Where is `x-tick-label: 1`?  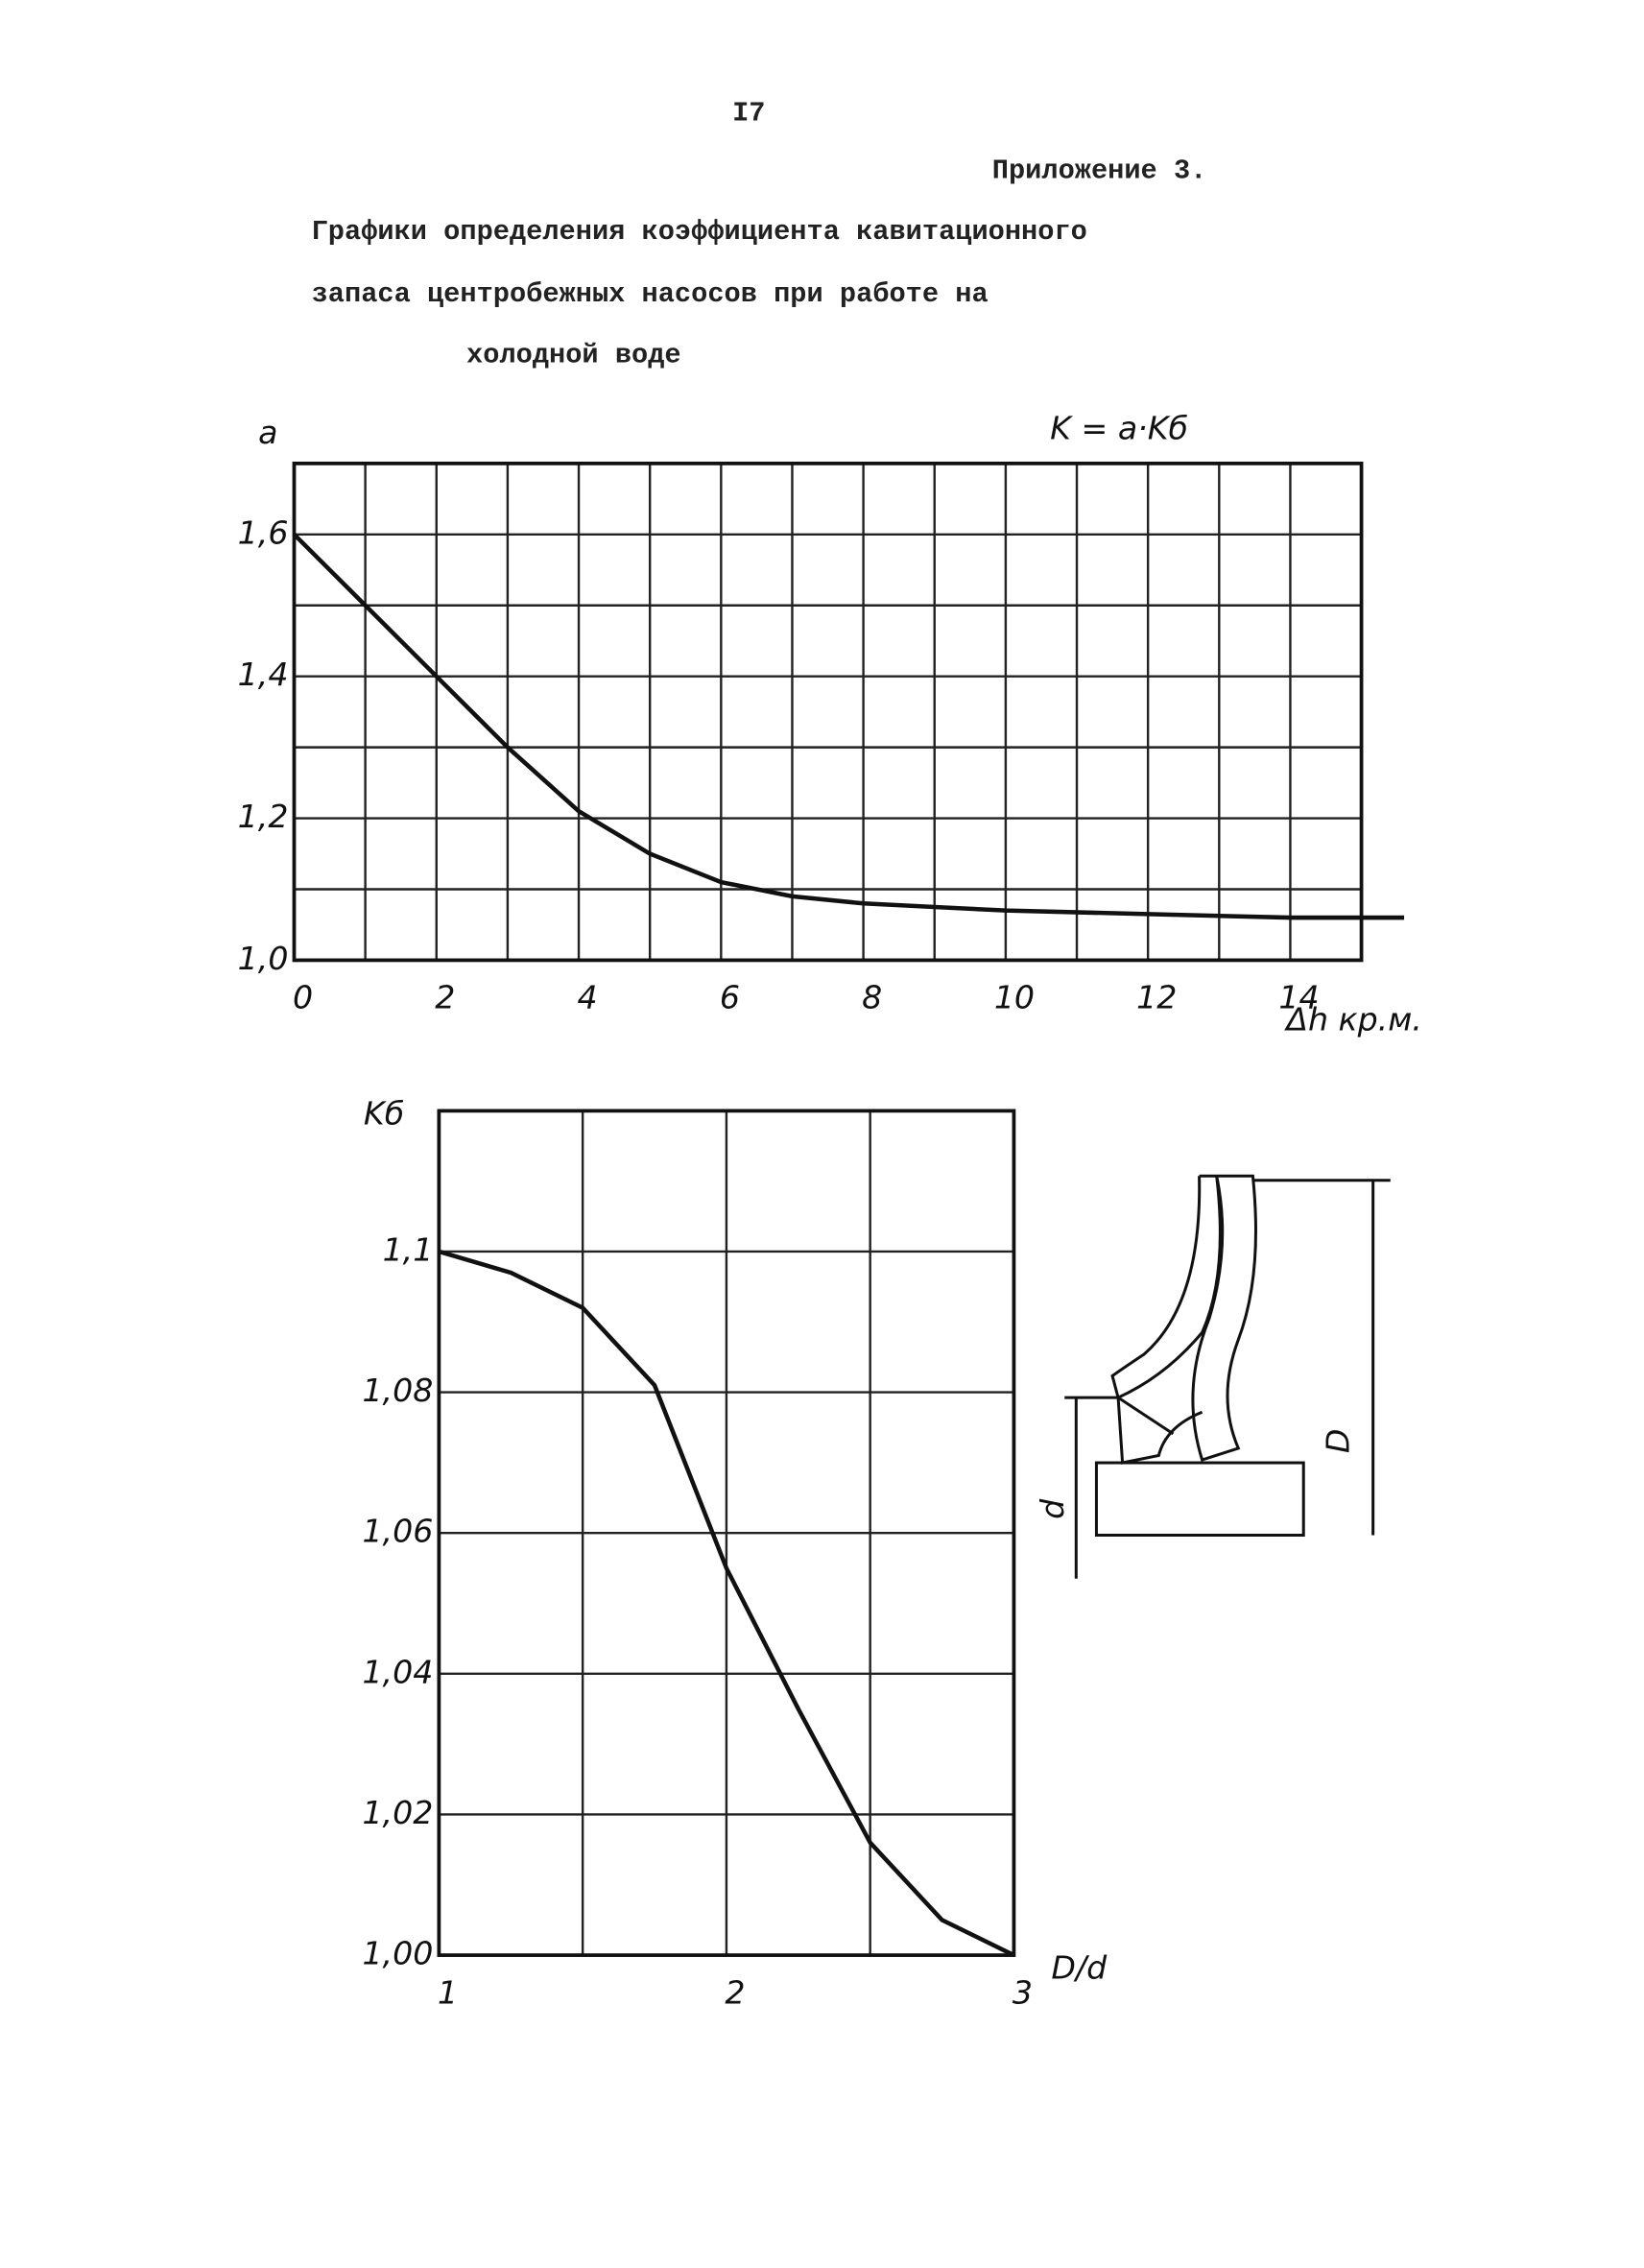
x-tick-label: 1 is located at coordinates (448, 1992).